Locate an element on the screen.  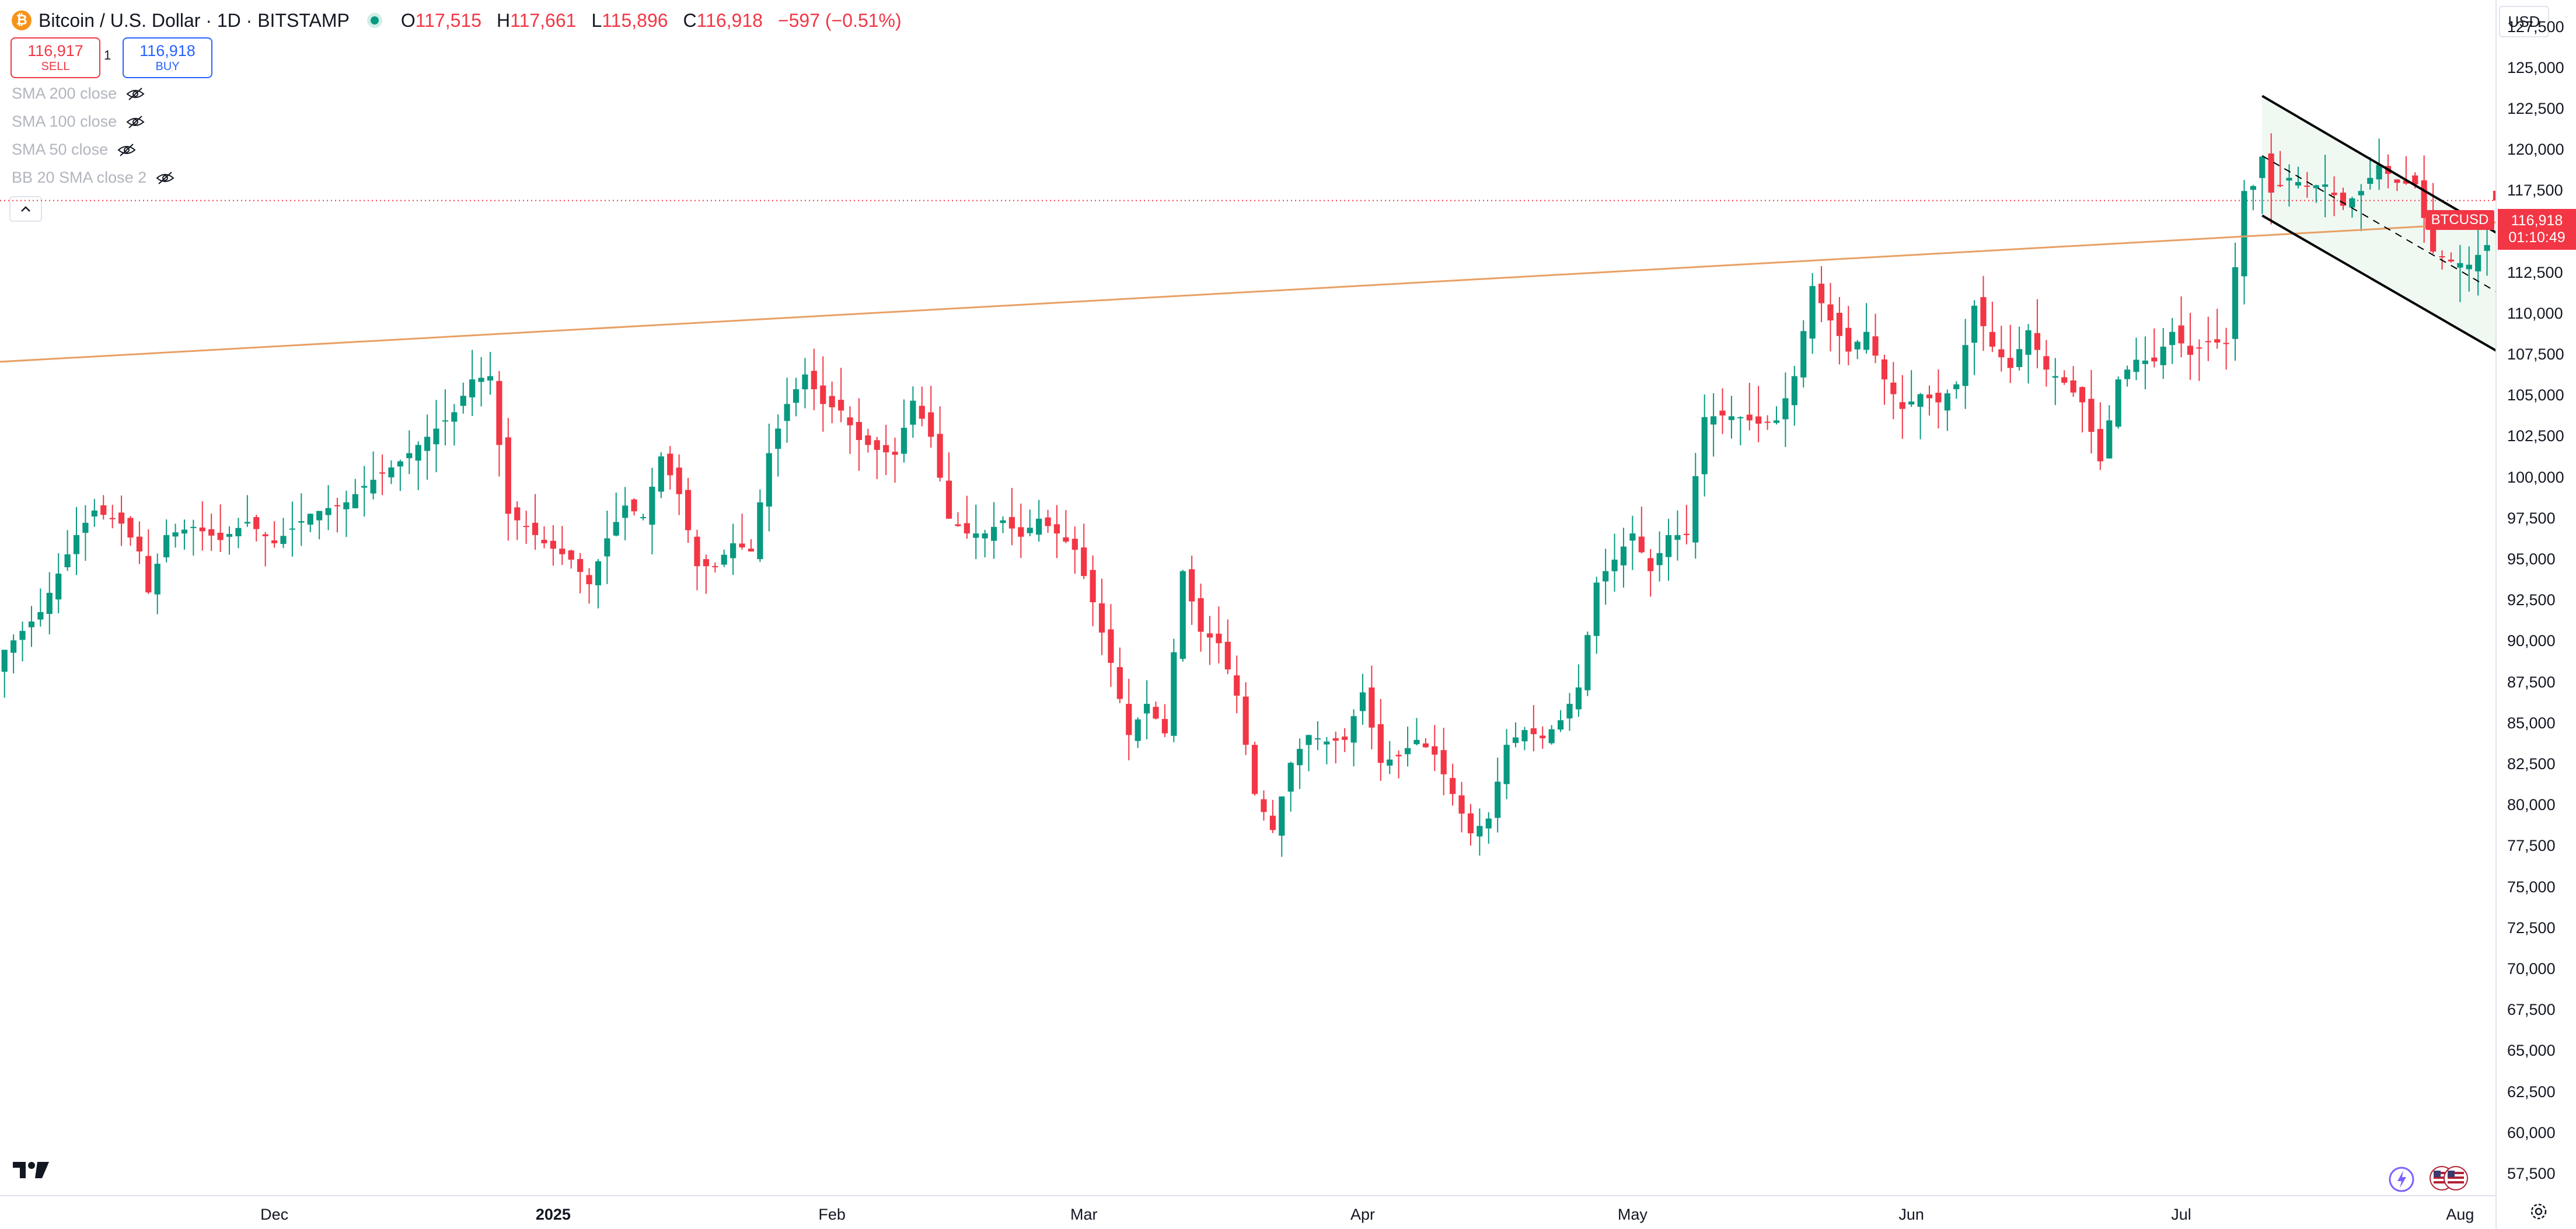
sell-button: 116,917 SELL is located at coordinates (55, 57).